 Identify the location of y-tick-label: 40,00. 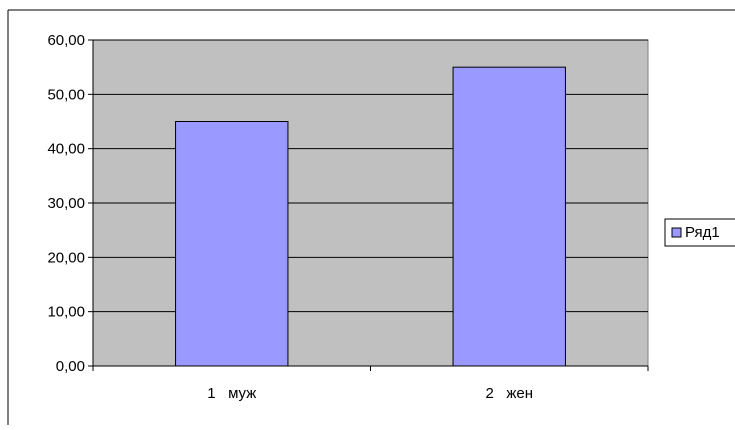
(66, 149).